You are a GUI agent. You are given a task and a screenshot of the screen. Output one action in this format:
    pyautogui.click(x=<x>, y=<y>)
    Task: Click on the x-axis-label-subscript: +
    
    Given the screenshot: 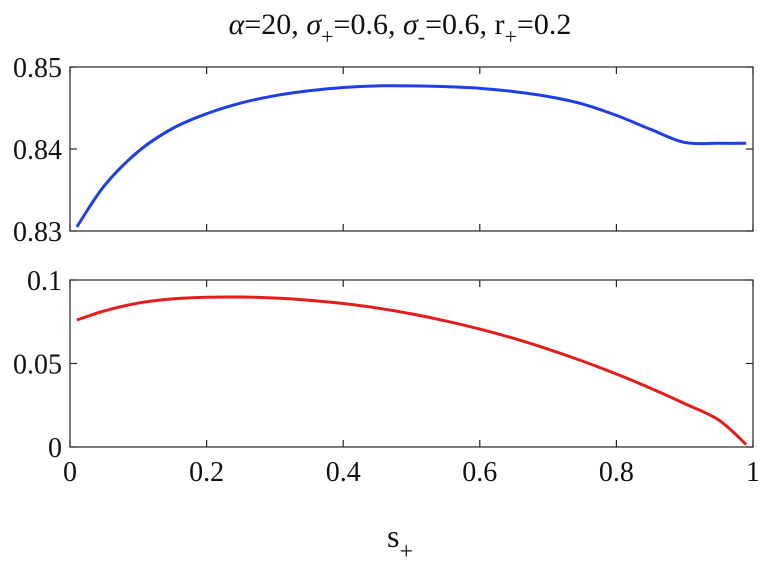 What is the action you would take?
    pyautogui.click(x=406, y=552)
    